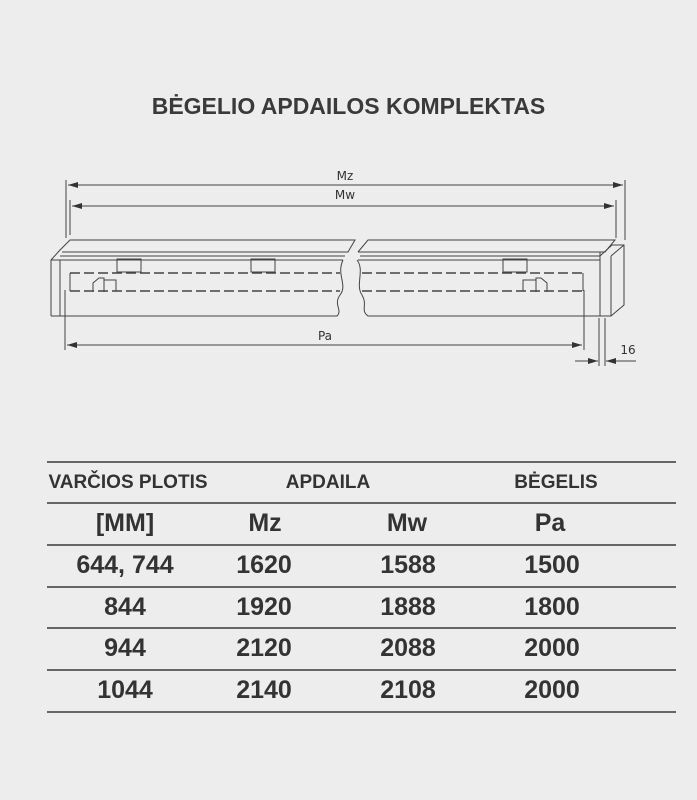  I want to click on cell-pa: 1500, so click(552, 565).